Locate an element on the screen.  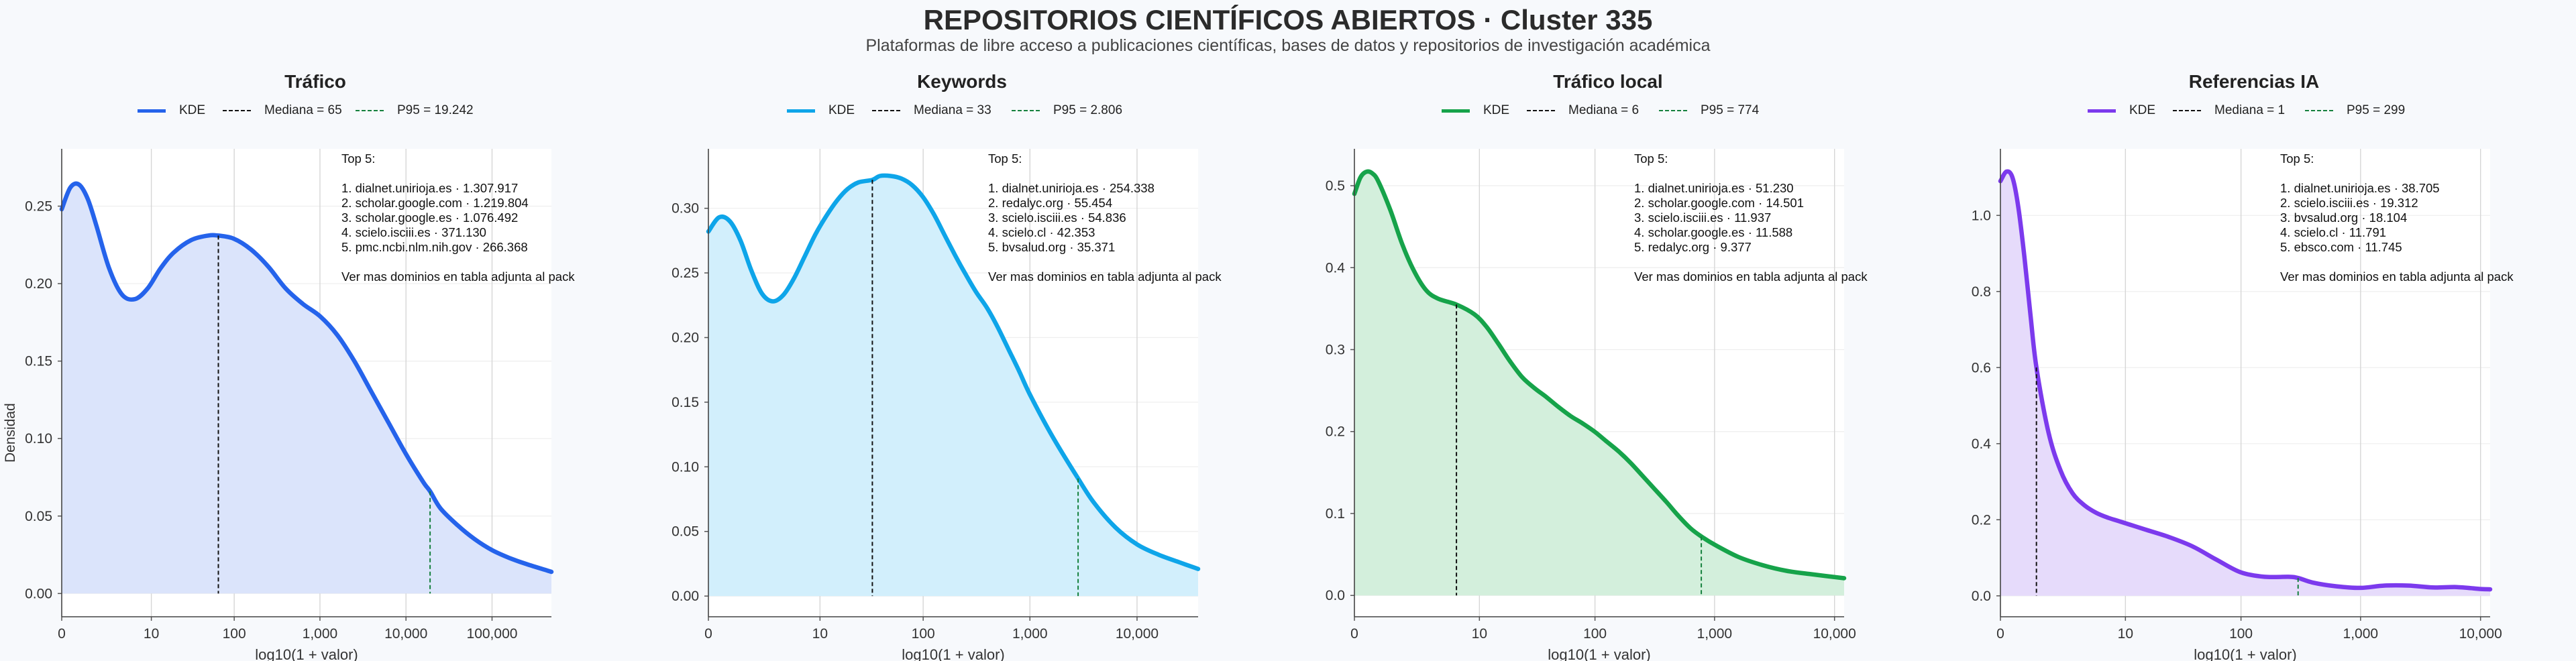
y-tick-label: 0.1 is located at coordinates (1335, 514).